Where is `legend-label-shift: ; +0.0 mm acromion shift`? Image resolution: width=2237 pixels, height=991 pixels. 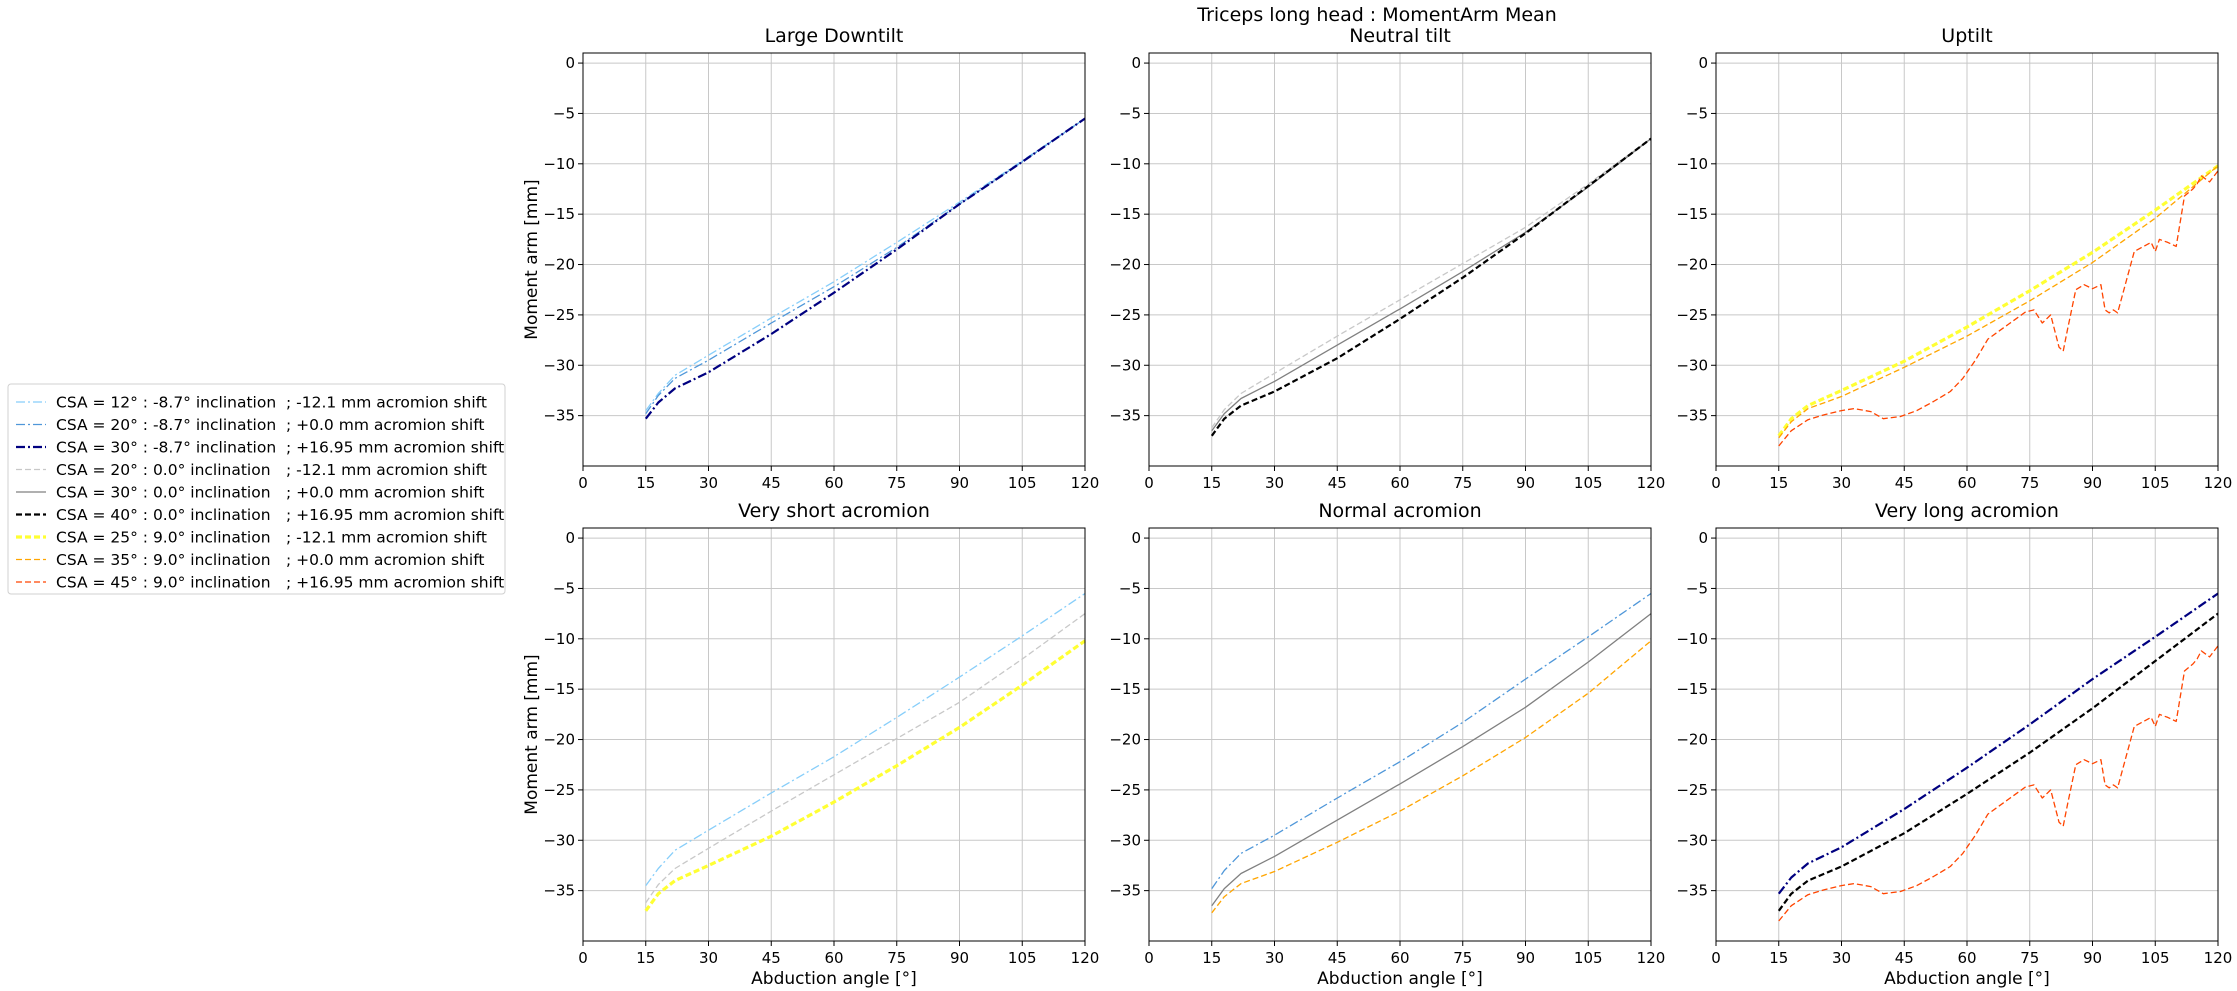 legend-label-shift: ; +0.0 mm acromion shift is located at coordinates (385, 560).